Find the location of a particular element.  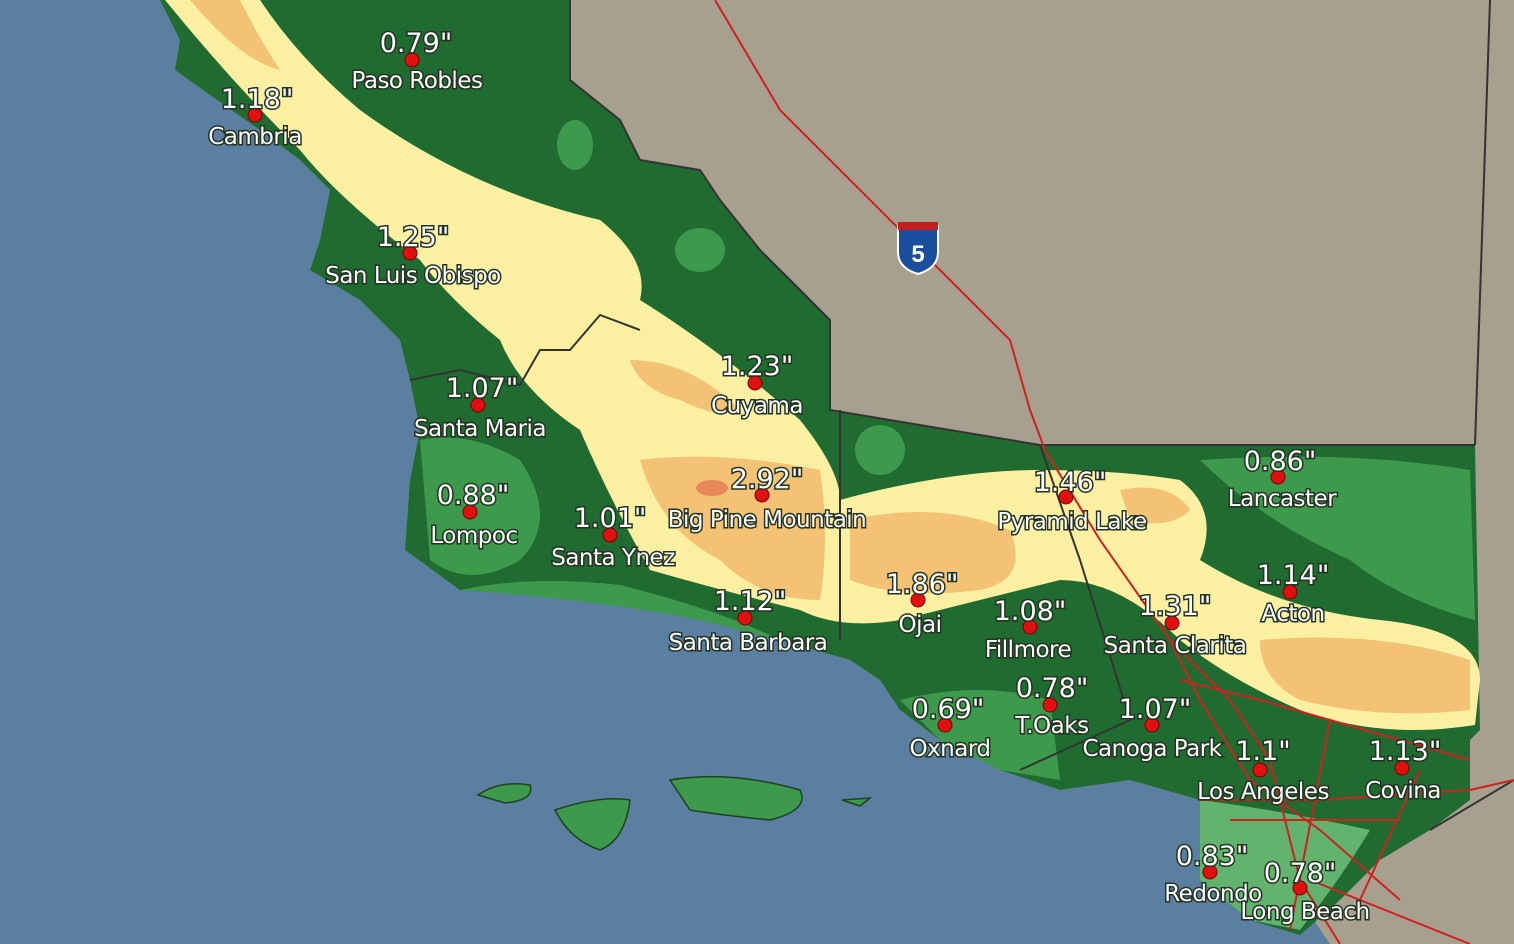

station-santa-maria: 1.07" Santa Maria is located at coordinates (480, 408).